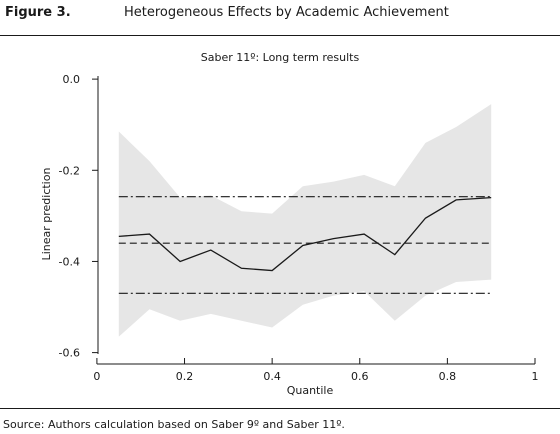  What do you see at coordinates (360, 376) in the screenshot?
I see `x-tick-label: 0.6` at bounding box center [360, 376].